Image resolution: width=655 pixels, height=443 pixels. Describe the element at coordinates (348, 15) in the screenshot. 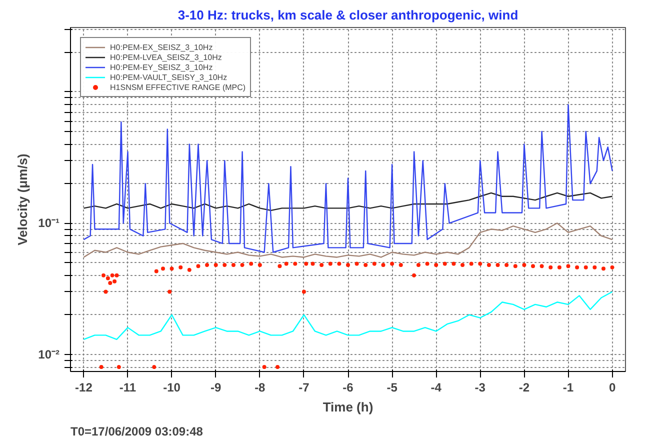

I see `chart-title: 3-10 Hz: trucks, km scale & closer anthropogenic, wind` at that location.